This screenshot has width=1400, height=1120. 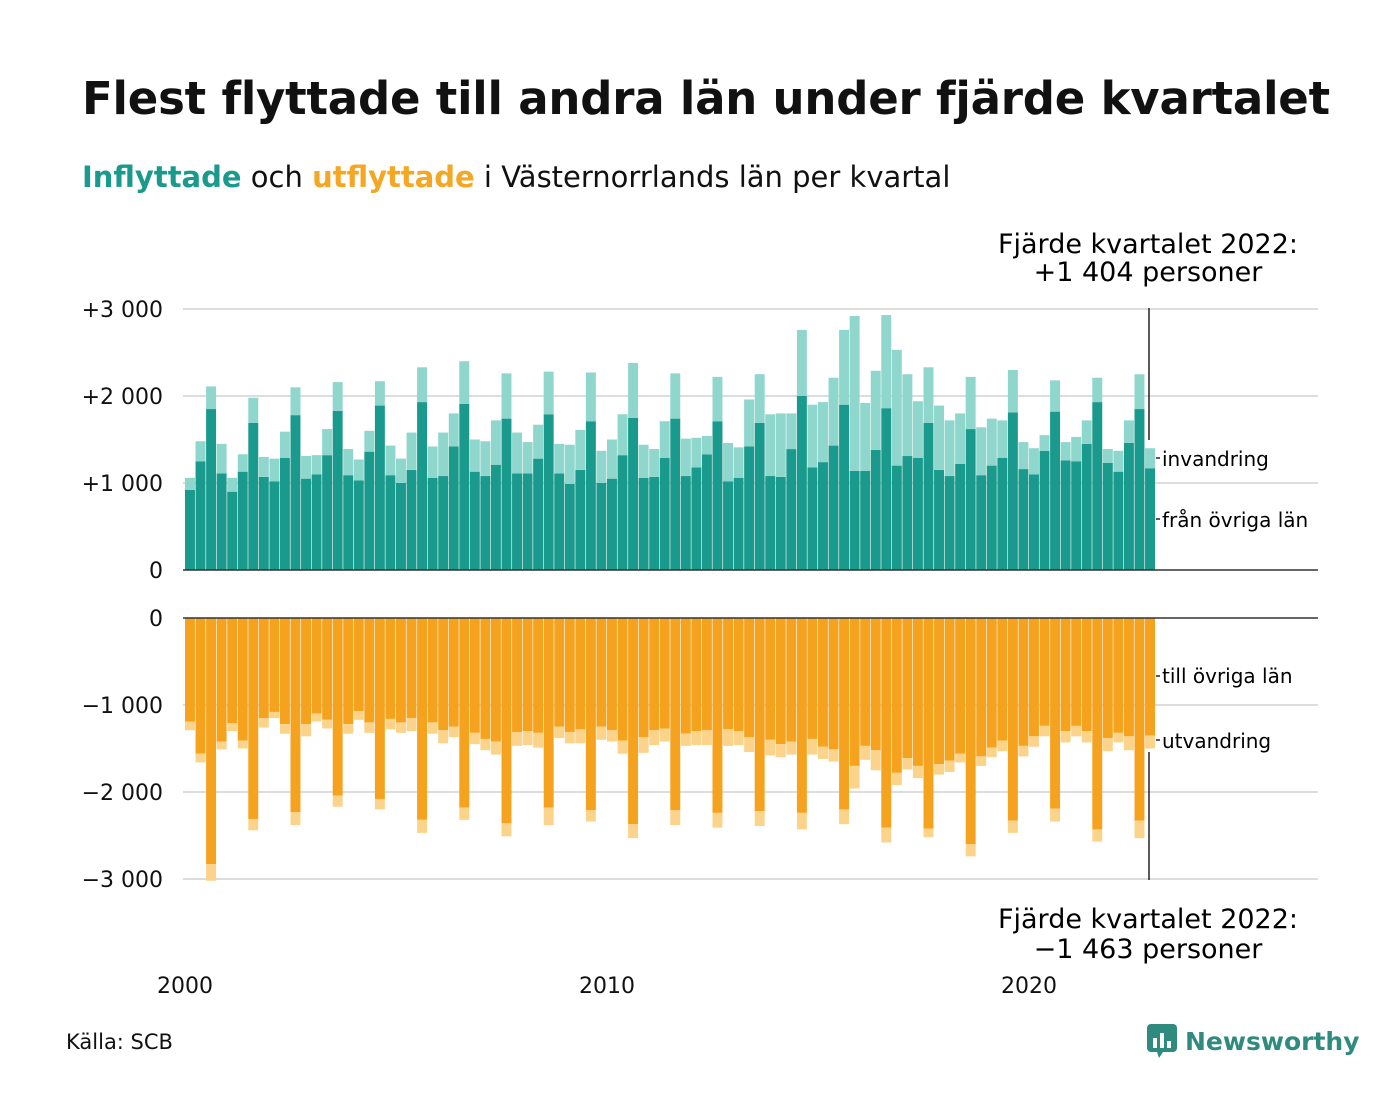 I want to click on bottom-ytick-label: −1 000, so click(x=122, y=706).